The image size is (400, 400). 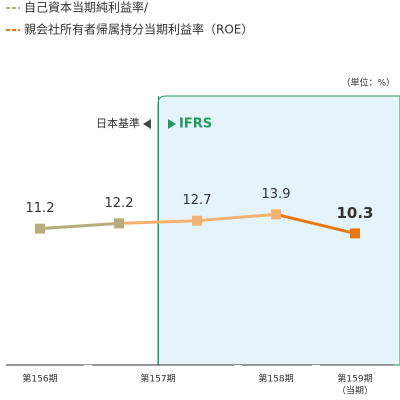 I want to click on right-arrow, so click(x=172, y=124).